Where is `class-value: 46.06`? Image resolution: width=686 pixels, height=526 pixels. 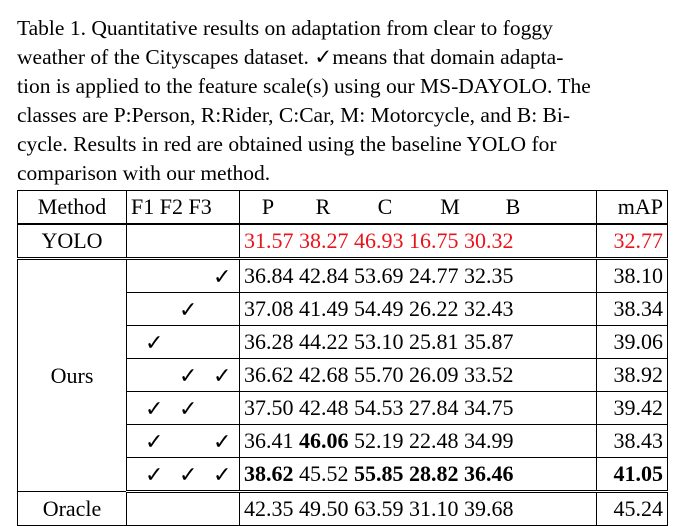 class-value: 46.06 is located at coordinates (324, 440).